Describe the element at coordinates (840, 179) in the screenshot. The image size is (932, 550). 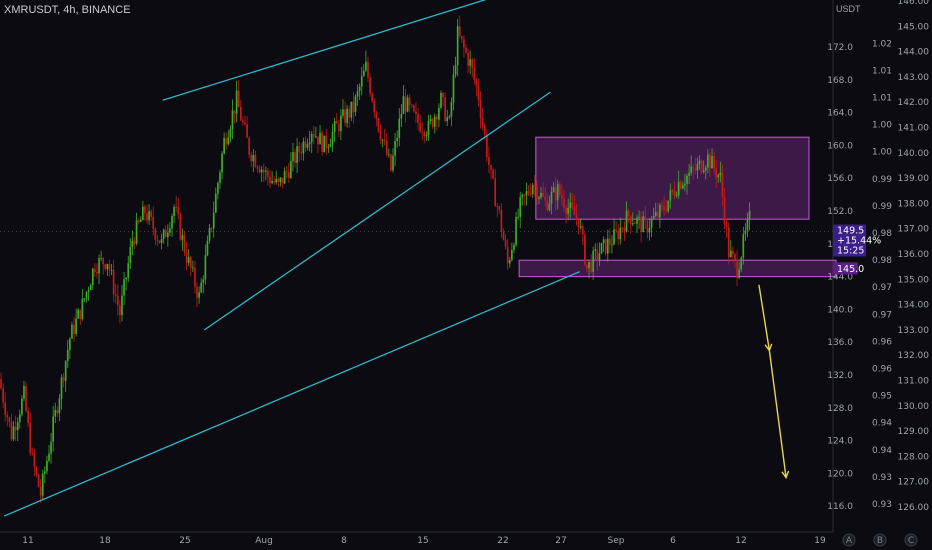
I see `price-tick-label: 156.0` at that location.